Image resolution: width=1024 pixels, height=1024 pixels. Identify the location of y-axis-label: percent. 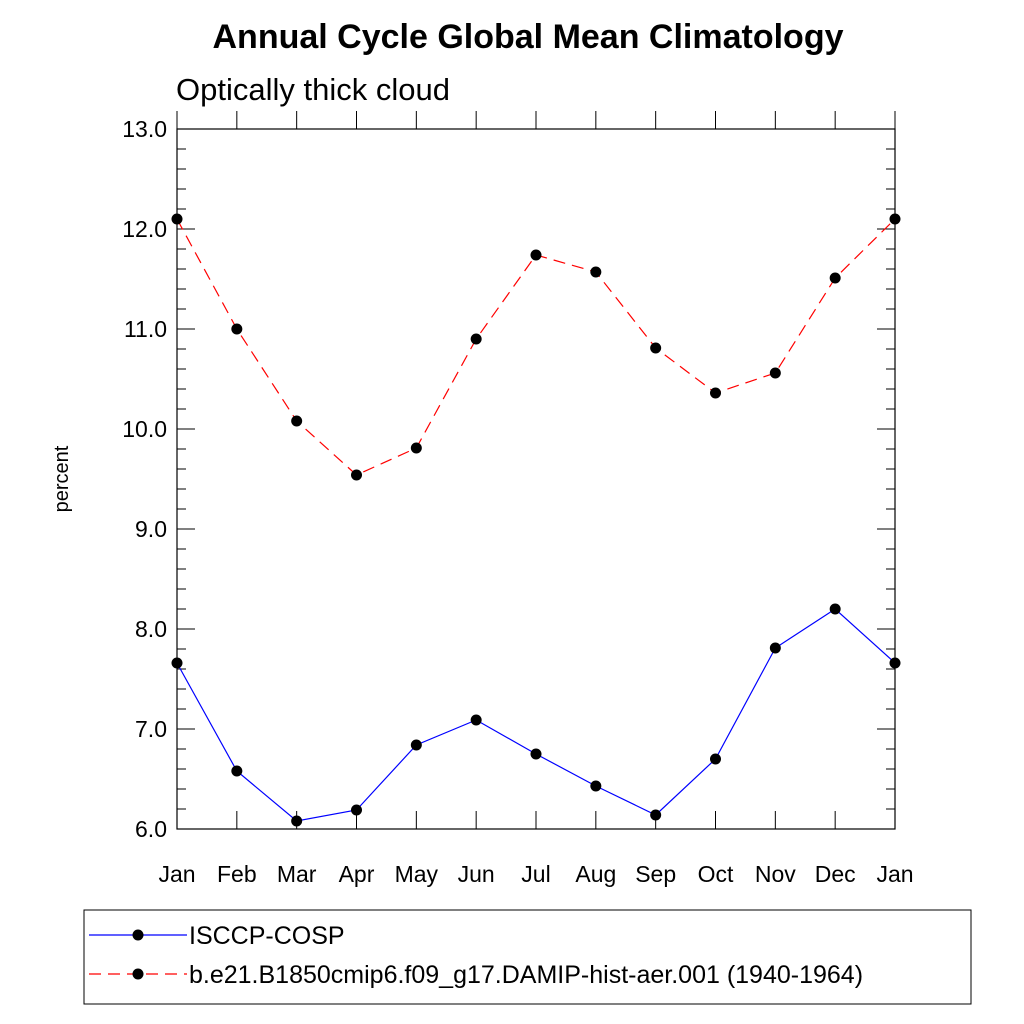
(62, 478).